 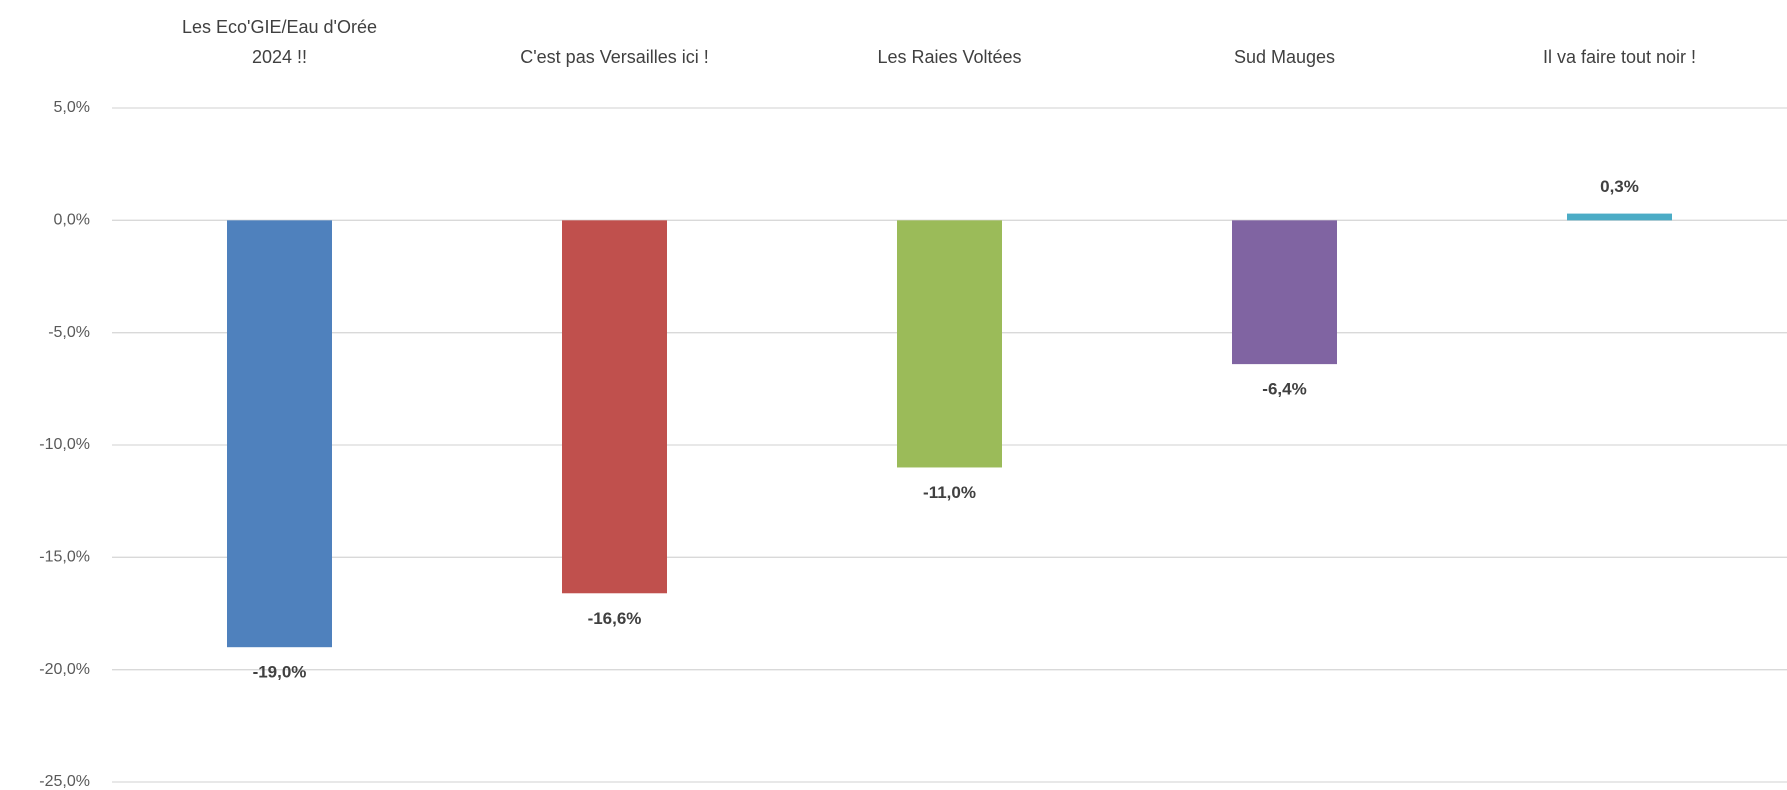 What do you see at coordinates (64, 781) in the screenshot?
I see `y-tick-label: -25,0%` at bounding box center [64, 781].